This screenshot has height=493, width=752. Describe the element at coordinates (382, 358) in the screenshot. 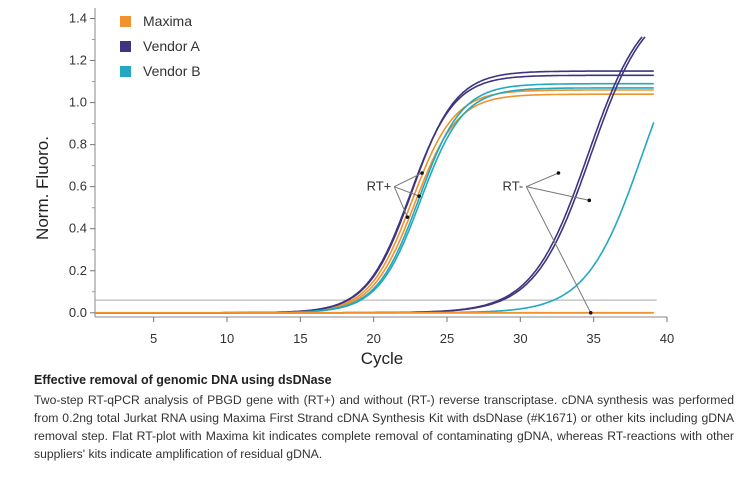

I see `x-axis-title: Cycle` at that location.